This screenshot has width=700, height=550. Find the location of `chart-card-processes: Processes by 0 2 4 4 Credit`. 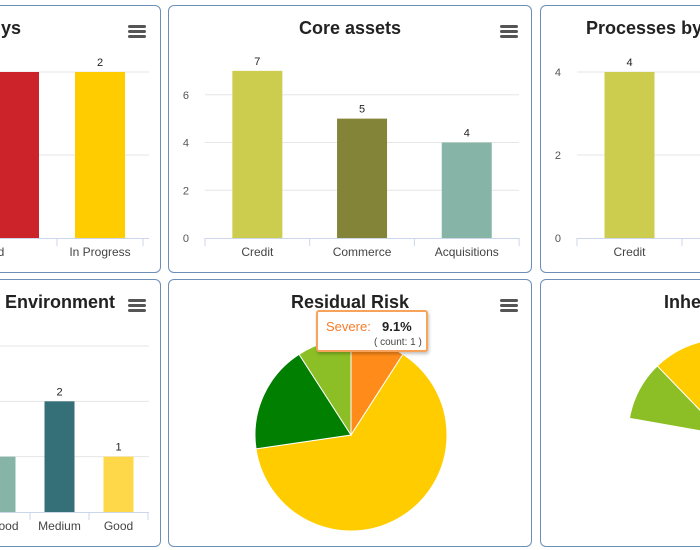

chart-card-processes: Processes by 0 2 4 4 Credit is located at coordinates (620, 139).